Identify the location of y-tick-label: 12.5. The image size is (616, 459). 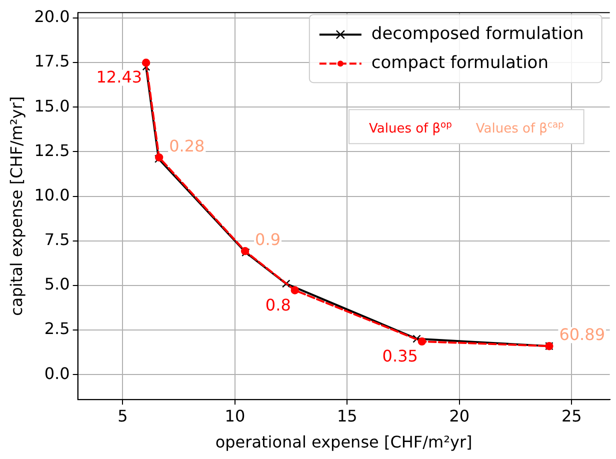
(52, 150).